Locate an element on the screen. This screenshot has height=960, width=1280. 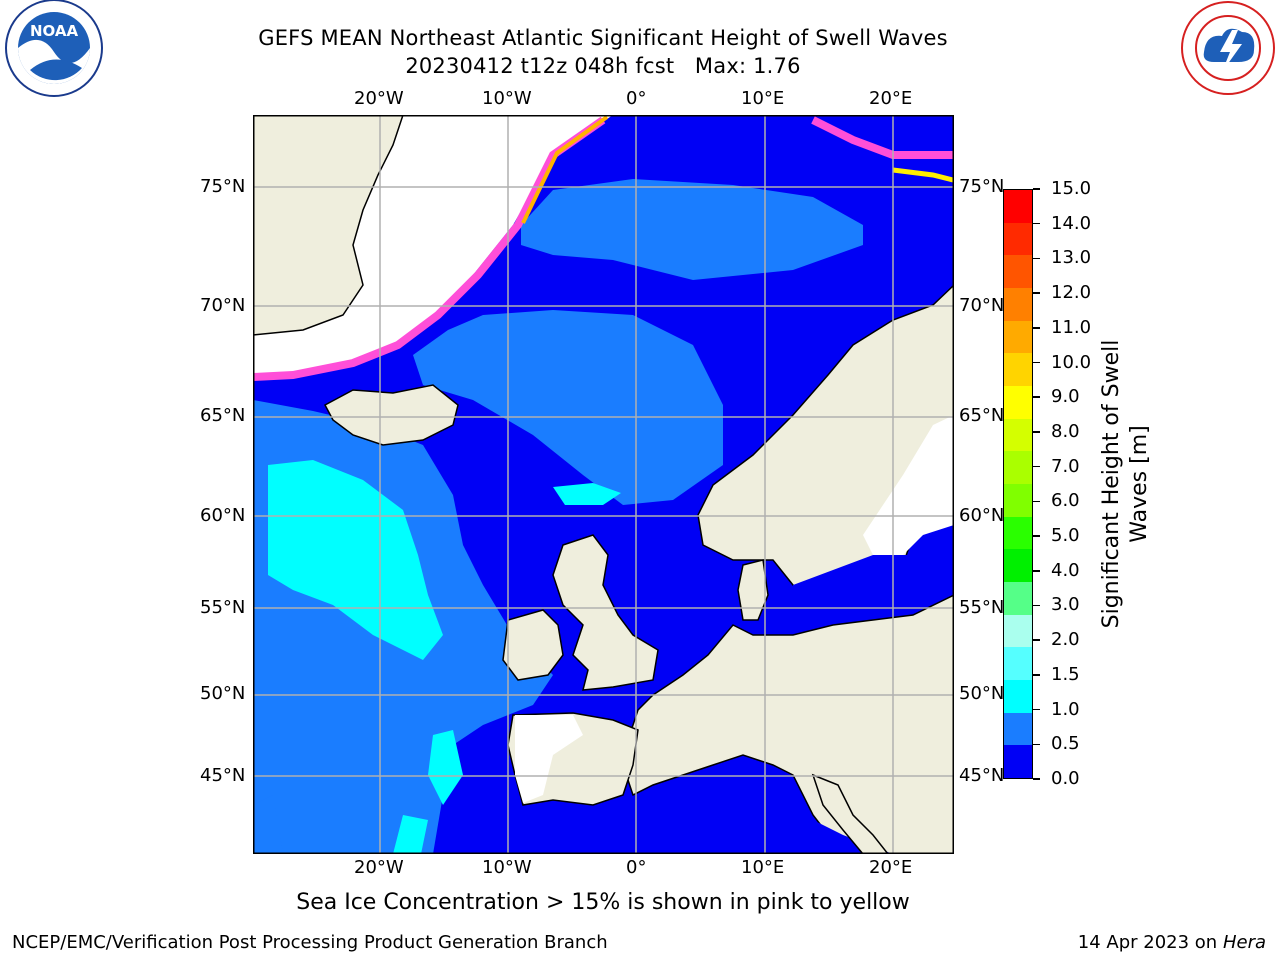
sea-ice-edge-orange is located at coordinates (565, 169).